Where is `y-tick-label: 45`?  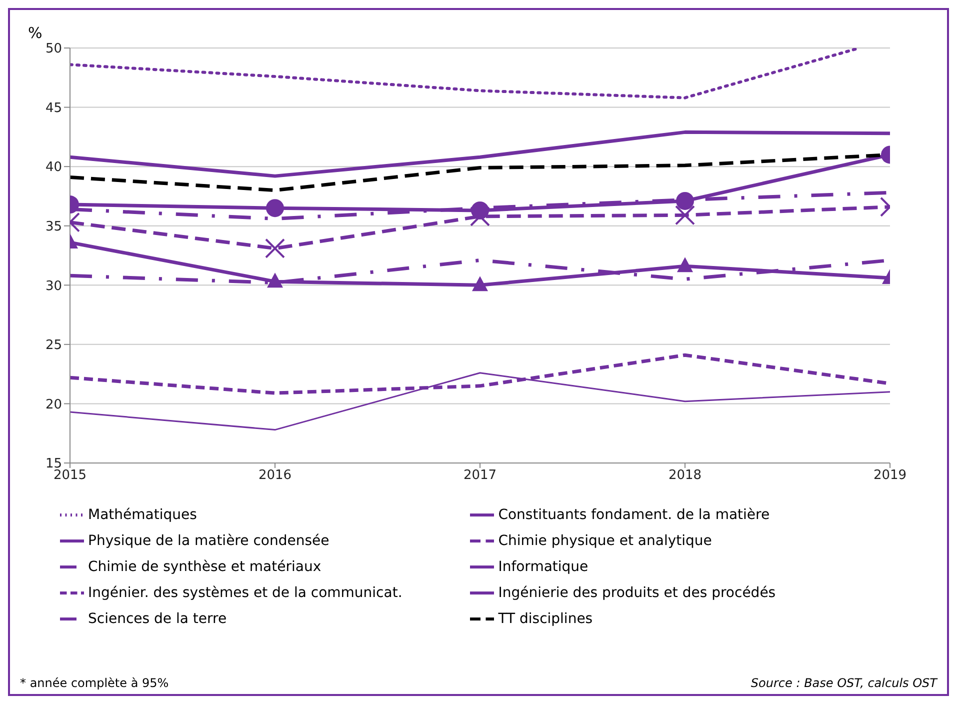 y-tick-label: 45 is located at coordinates (53, 108).